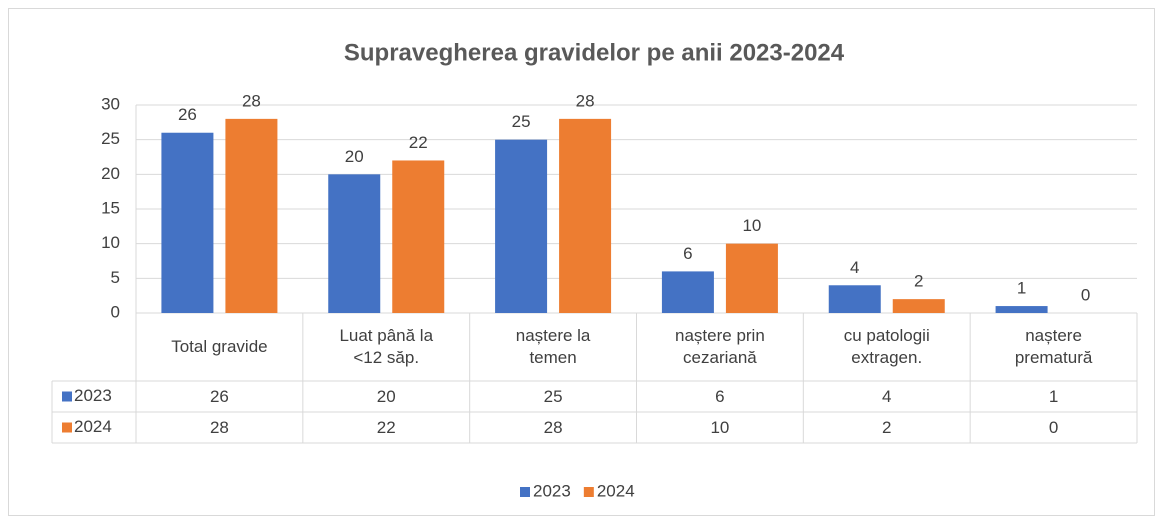 The height and width of the screenshot is (524, 1163). I want to click on x-tick-label: naștere prin cezariană, so click(720, 346).